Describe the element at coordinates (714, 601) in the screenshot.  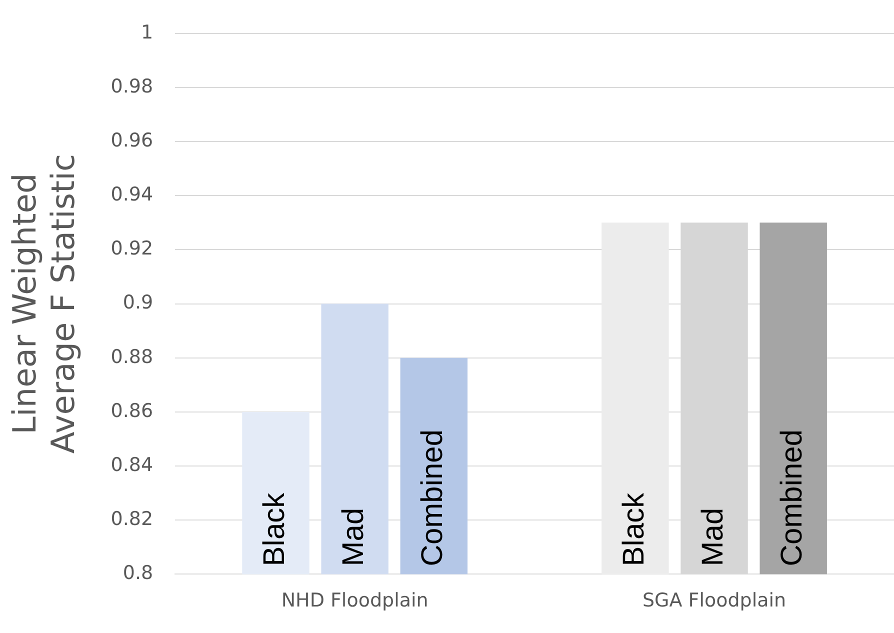
I see `x-tick-label: SGA Floodplain` at that location.